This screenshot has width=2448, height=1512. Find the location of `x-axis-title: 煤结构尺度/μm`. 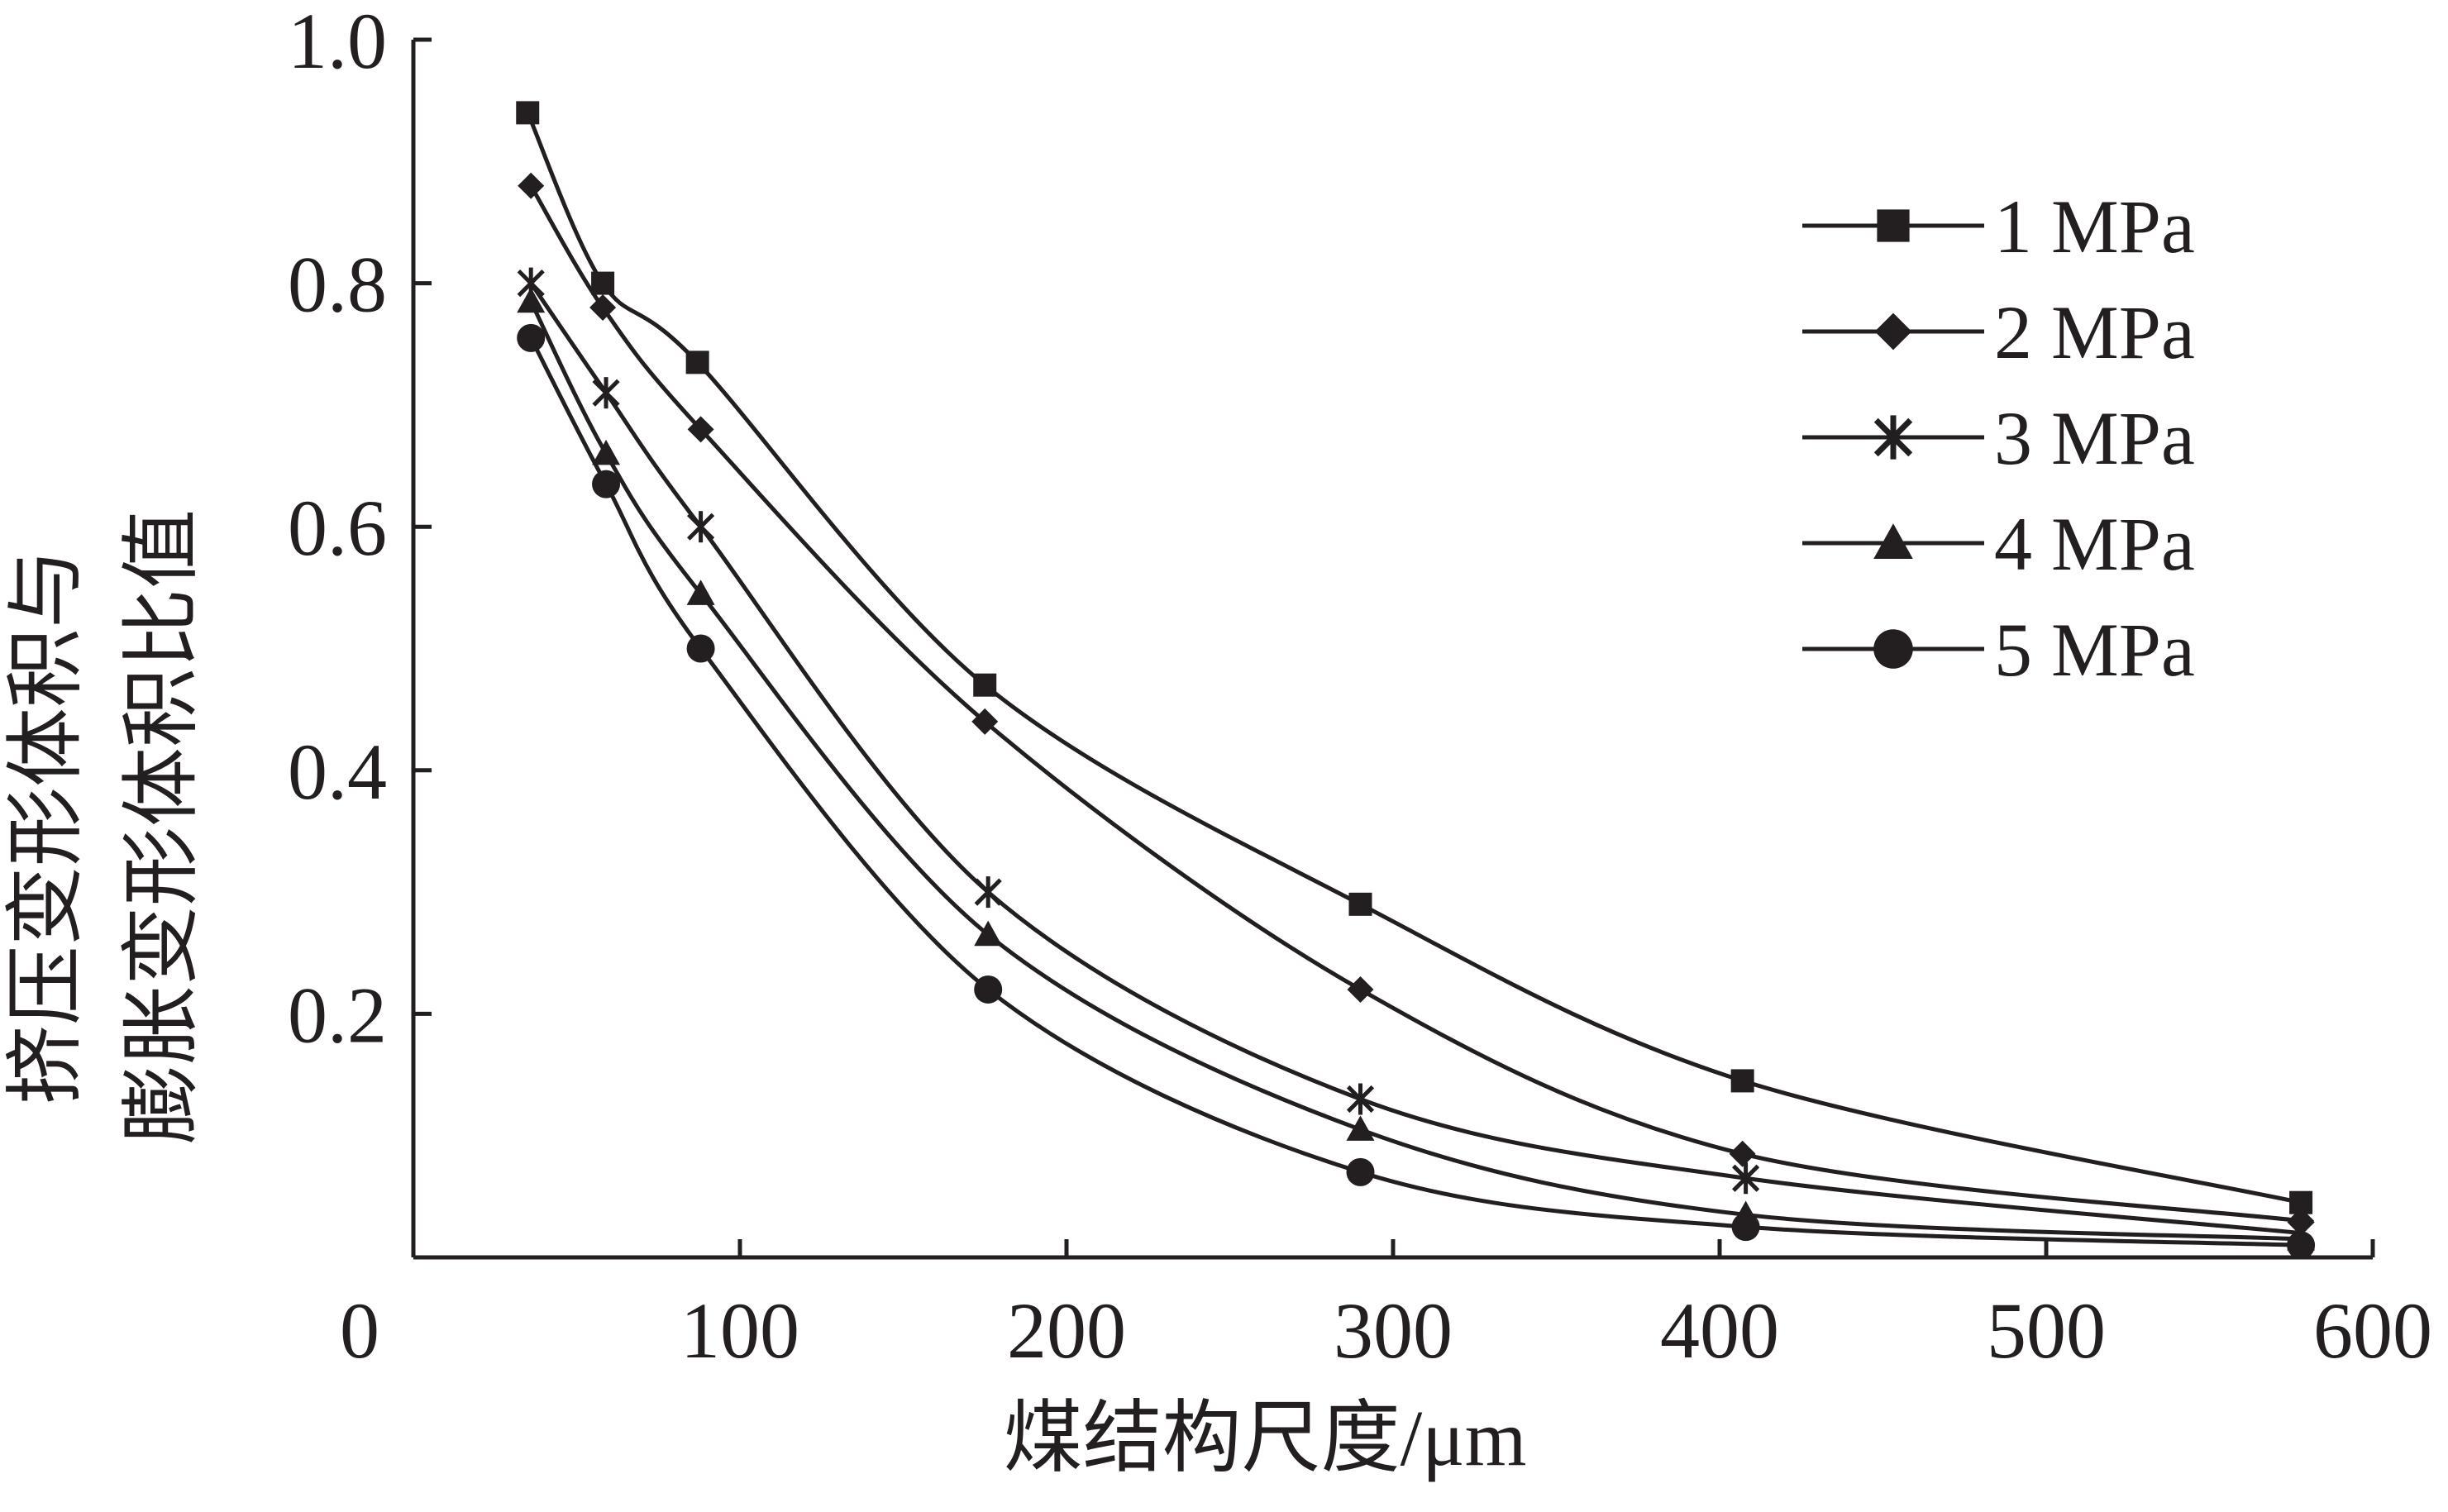

x-axis-title: 煤结构尺度/μm is located at coordinates (1265, 1438).